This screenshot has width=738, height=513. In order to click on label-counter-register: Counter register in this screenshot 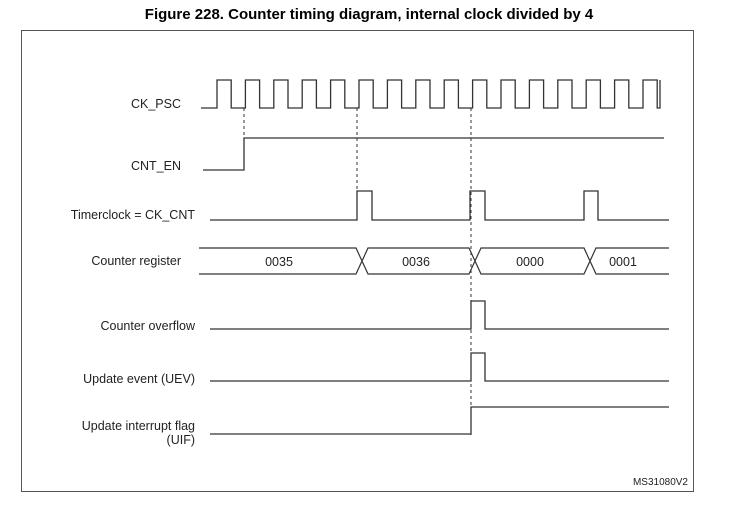, I will do `click(136, 261)`.